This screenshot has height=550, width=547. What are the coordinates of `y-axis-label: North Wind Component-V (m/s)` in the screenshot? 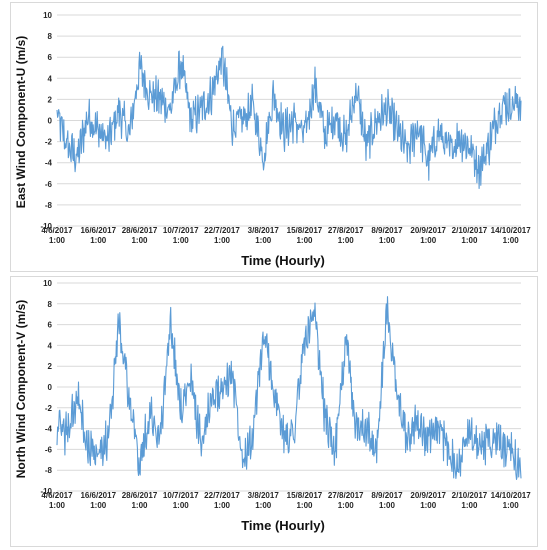 It's located at (21, 389).